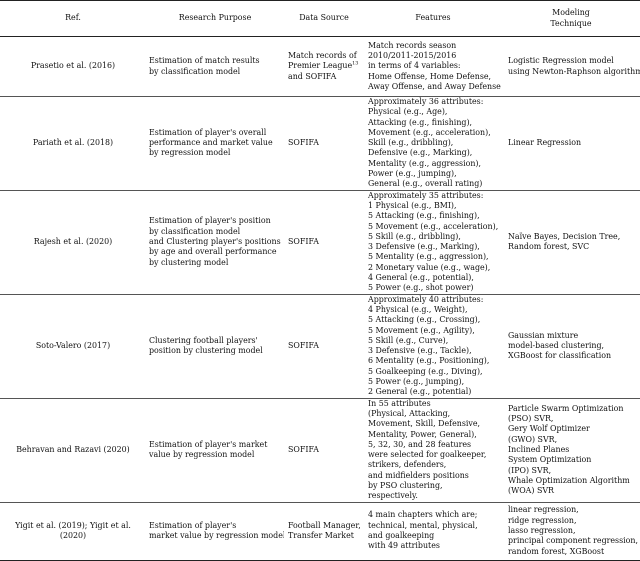 The height and width of the screenshot is (561, 640). Describe the element at coordinates (421, 330) in the screenshot. I see `cell-features-line: 5 Movement (e.g., Agility),` at that location.